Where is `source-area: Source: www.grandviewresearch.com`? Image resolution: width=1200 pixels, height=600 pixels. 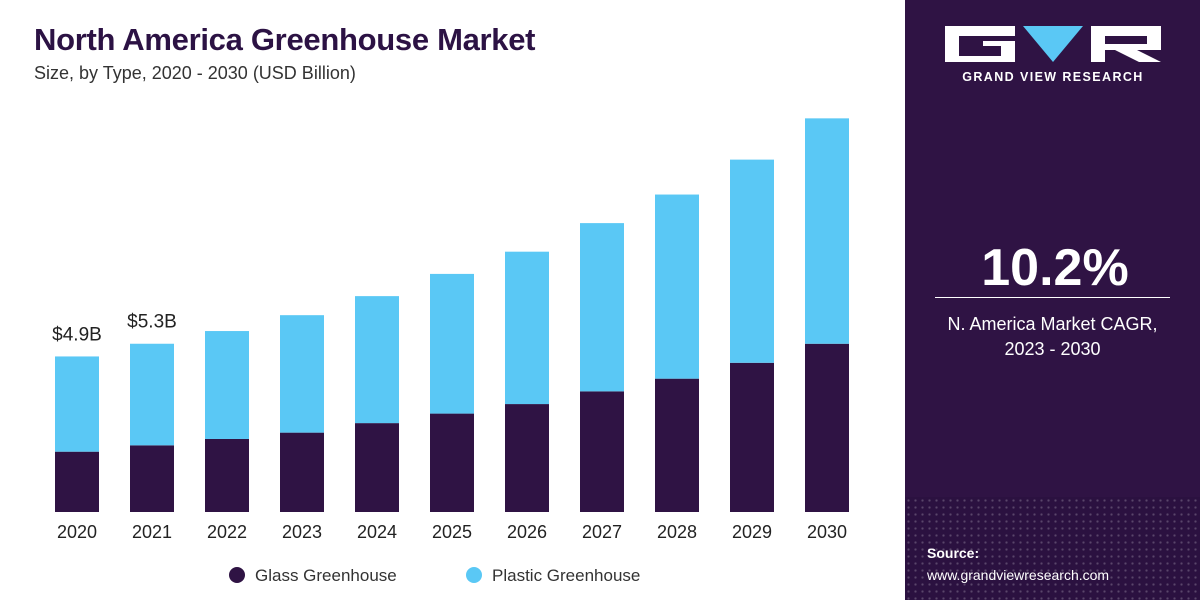 source-area: Source: www.grandviewresearch.com is located at coordinates (1052, 548).